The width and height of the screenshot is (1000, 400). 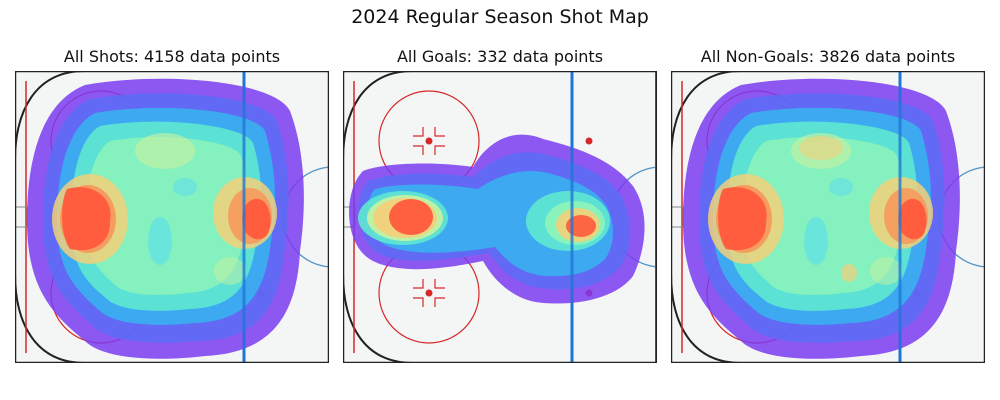 What do you see at coordinates (500, 56) in the screenshot?
I see `panel-title-goals: All Goals: 332 data points` at bounding box center [500, 56].